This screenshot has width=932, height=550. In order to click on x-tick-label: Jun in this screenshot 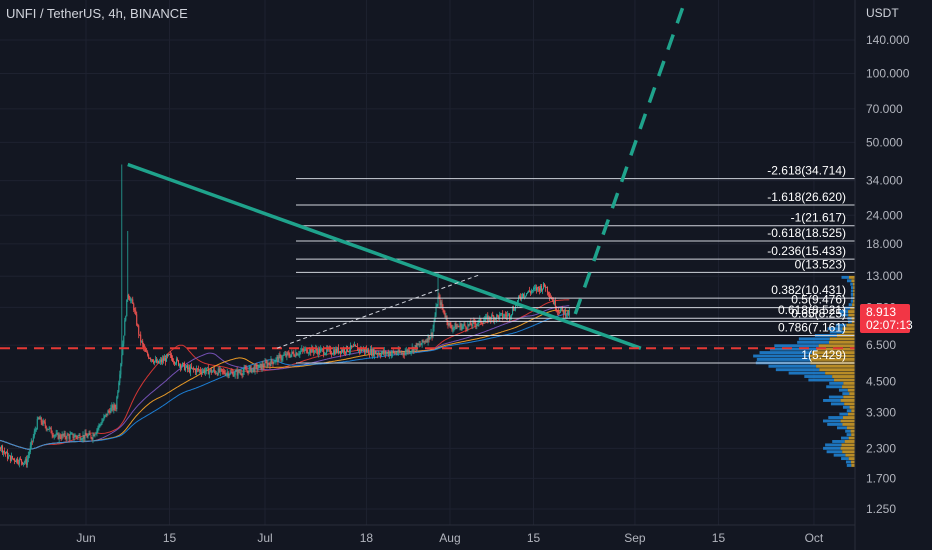, I will do `click(85, 538)`.